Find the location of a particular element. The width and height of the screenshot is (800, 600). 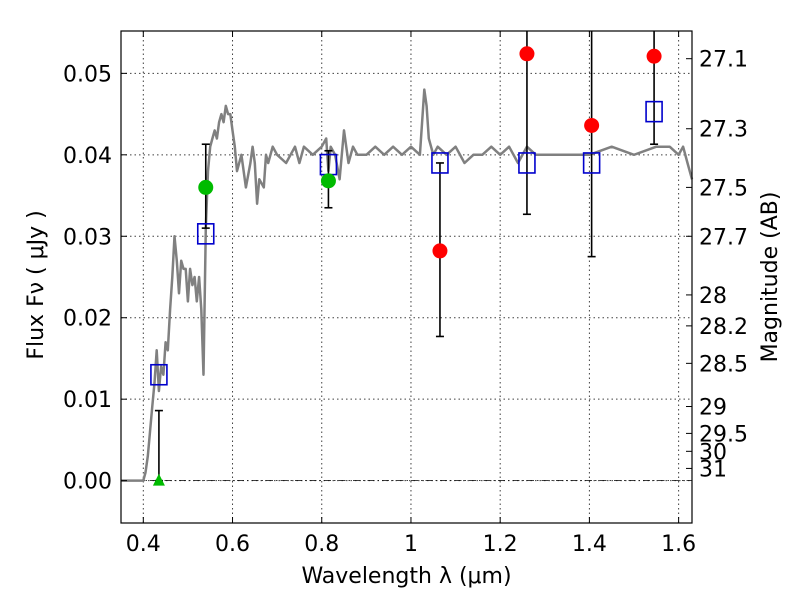

right-tick-label: 29.5 is located at coordinates (723, 434).